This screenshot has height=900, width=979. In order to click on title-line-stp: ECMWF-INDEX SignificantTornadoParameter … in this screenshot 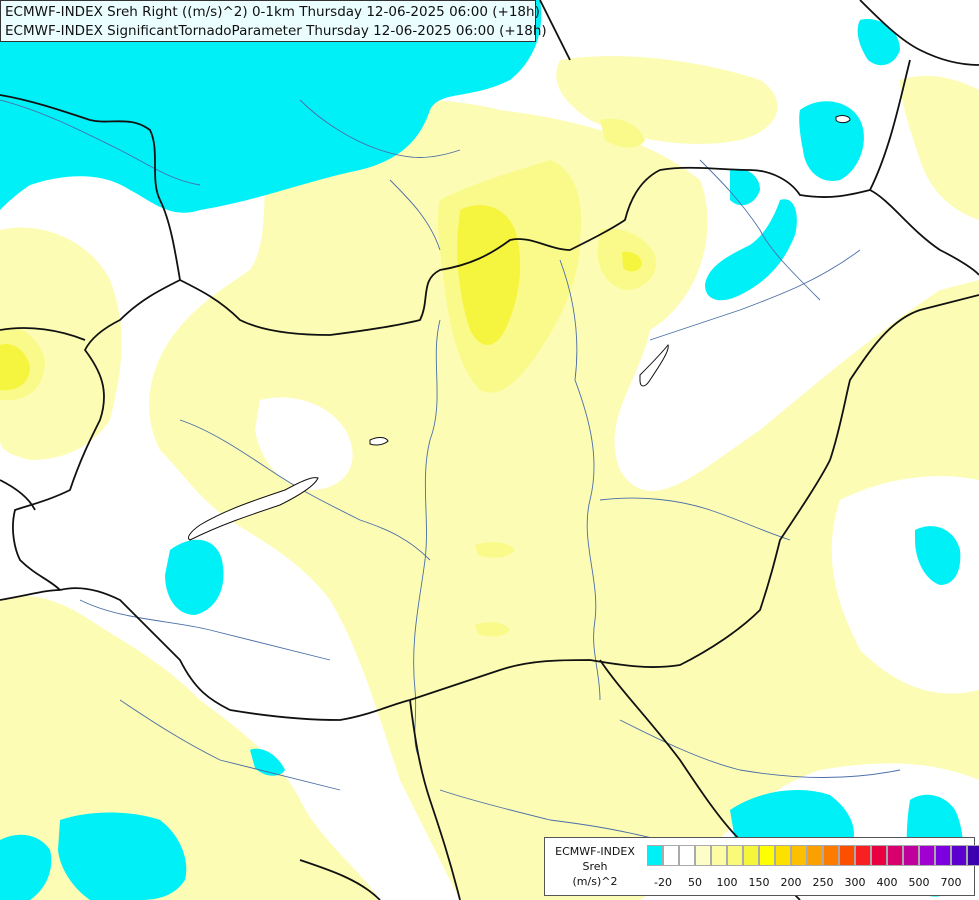, I will do `click(276, 31)`.